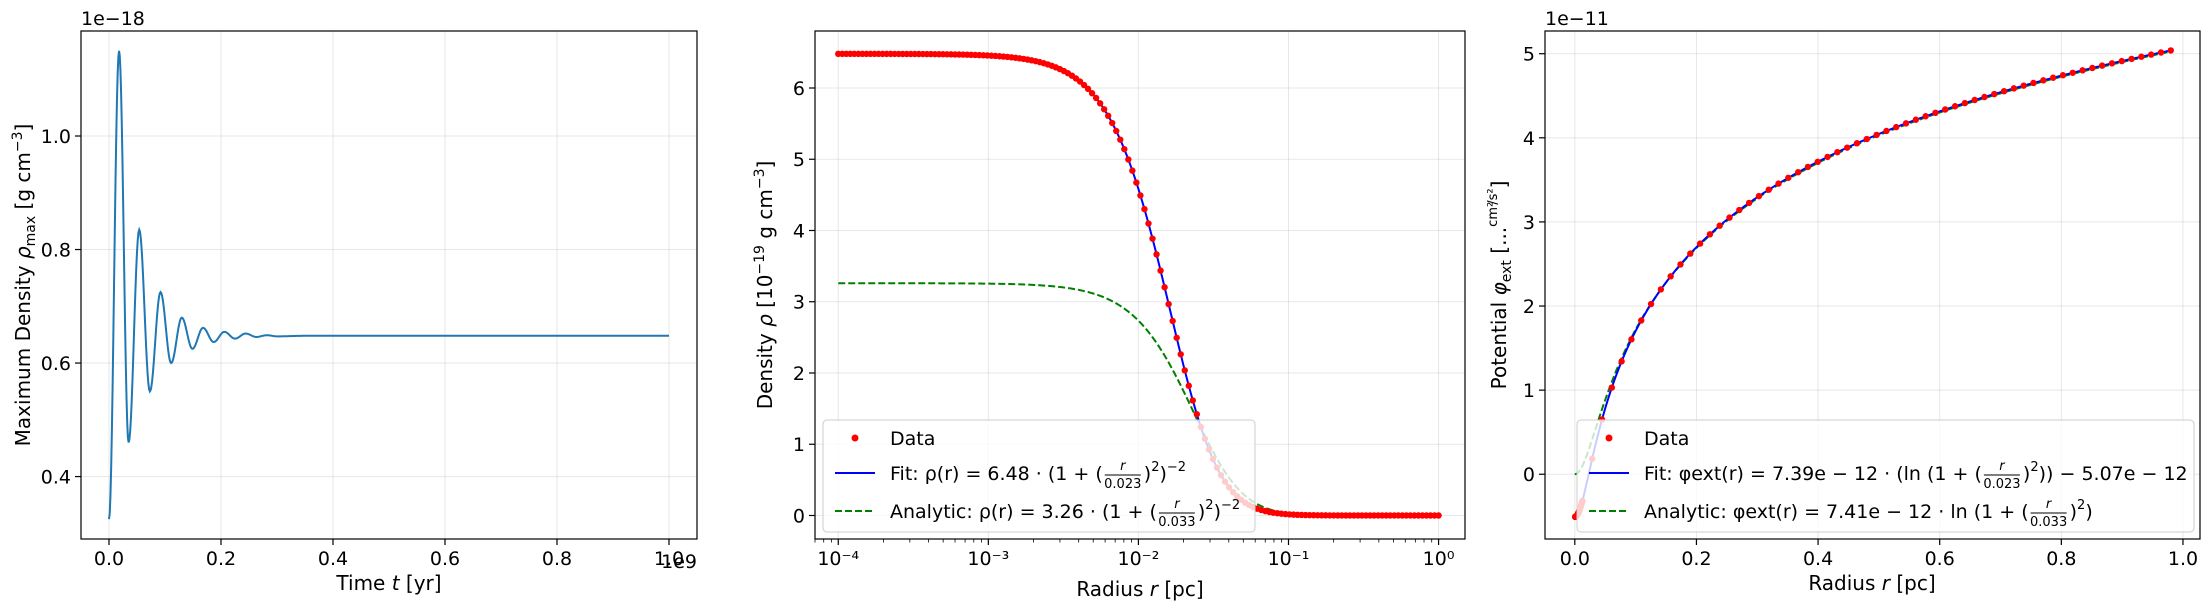 Image resolution: width=2211 pixels, height=611 pixels. I want to click on x-tick-label: 10⁻², so click(1138, 559).